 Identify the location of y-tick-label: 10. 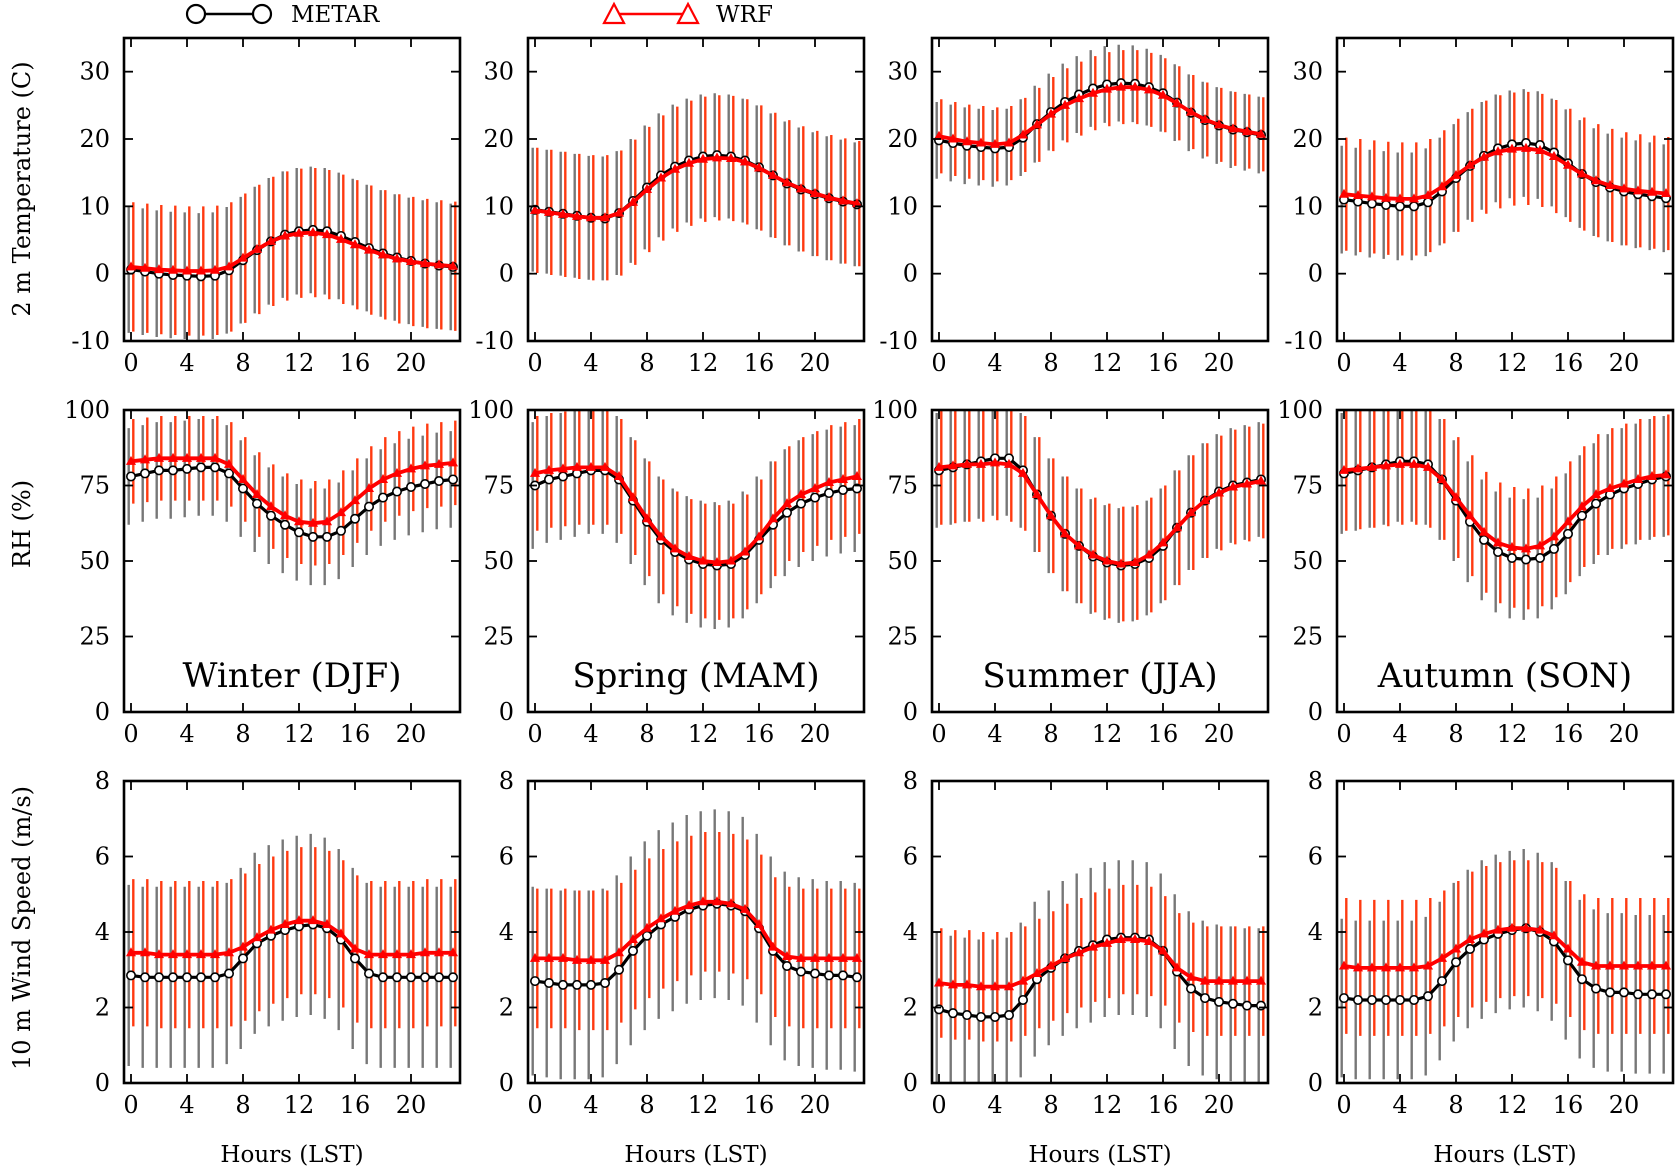
(1307, 206).